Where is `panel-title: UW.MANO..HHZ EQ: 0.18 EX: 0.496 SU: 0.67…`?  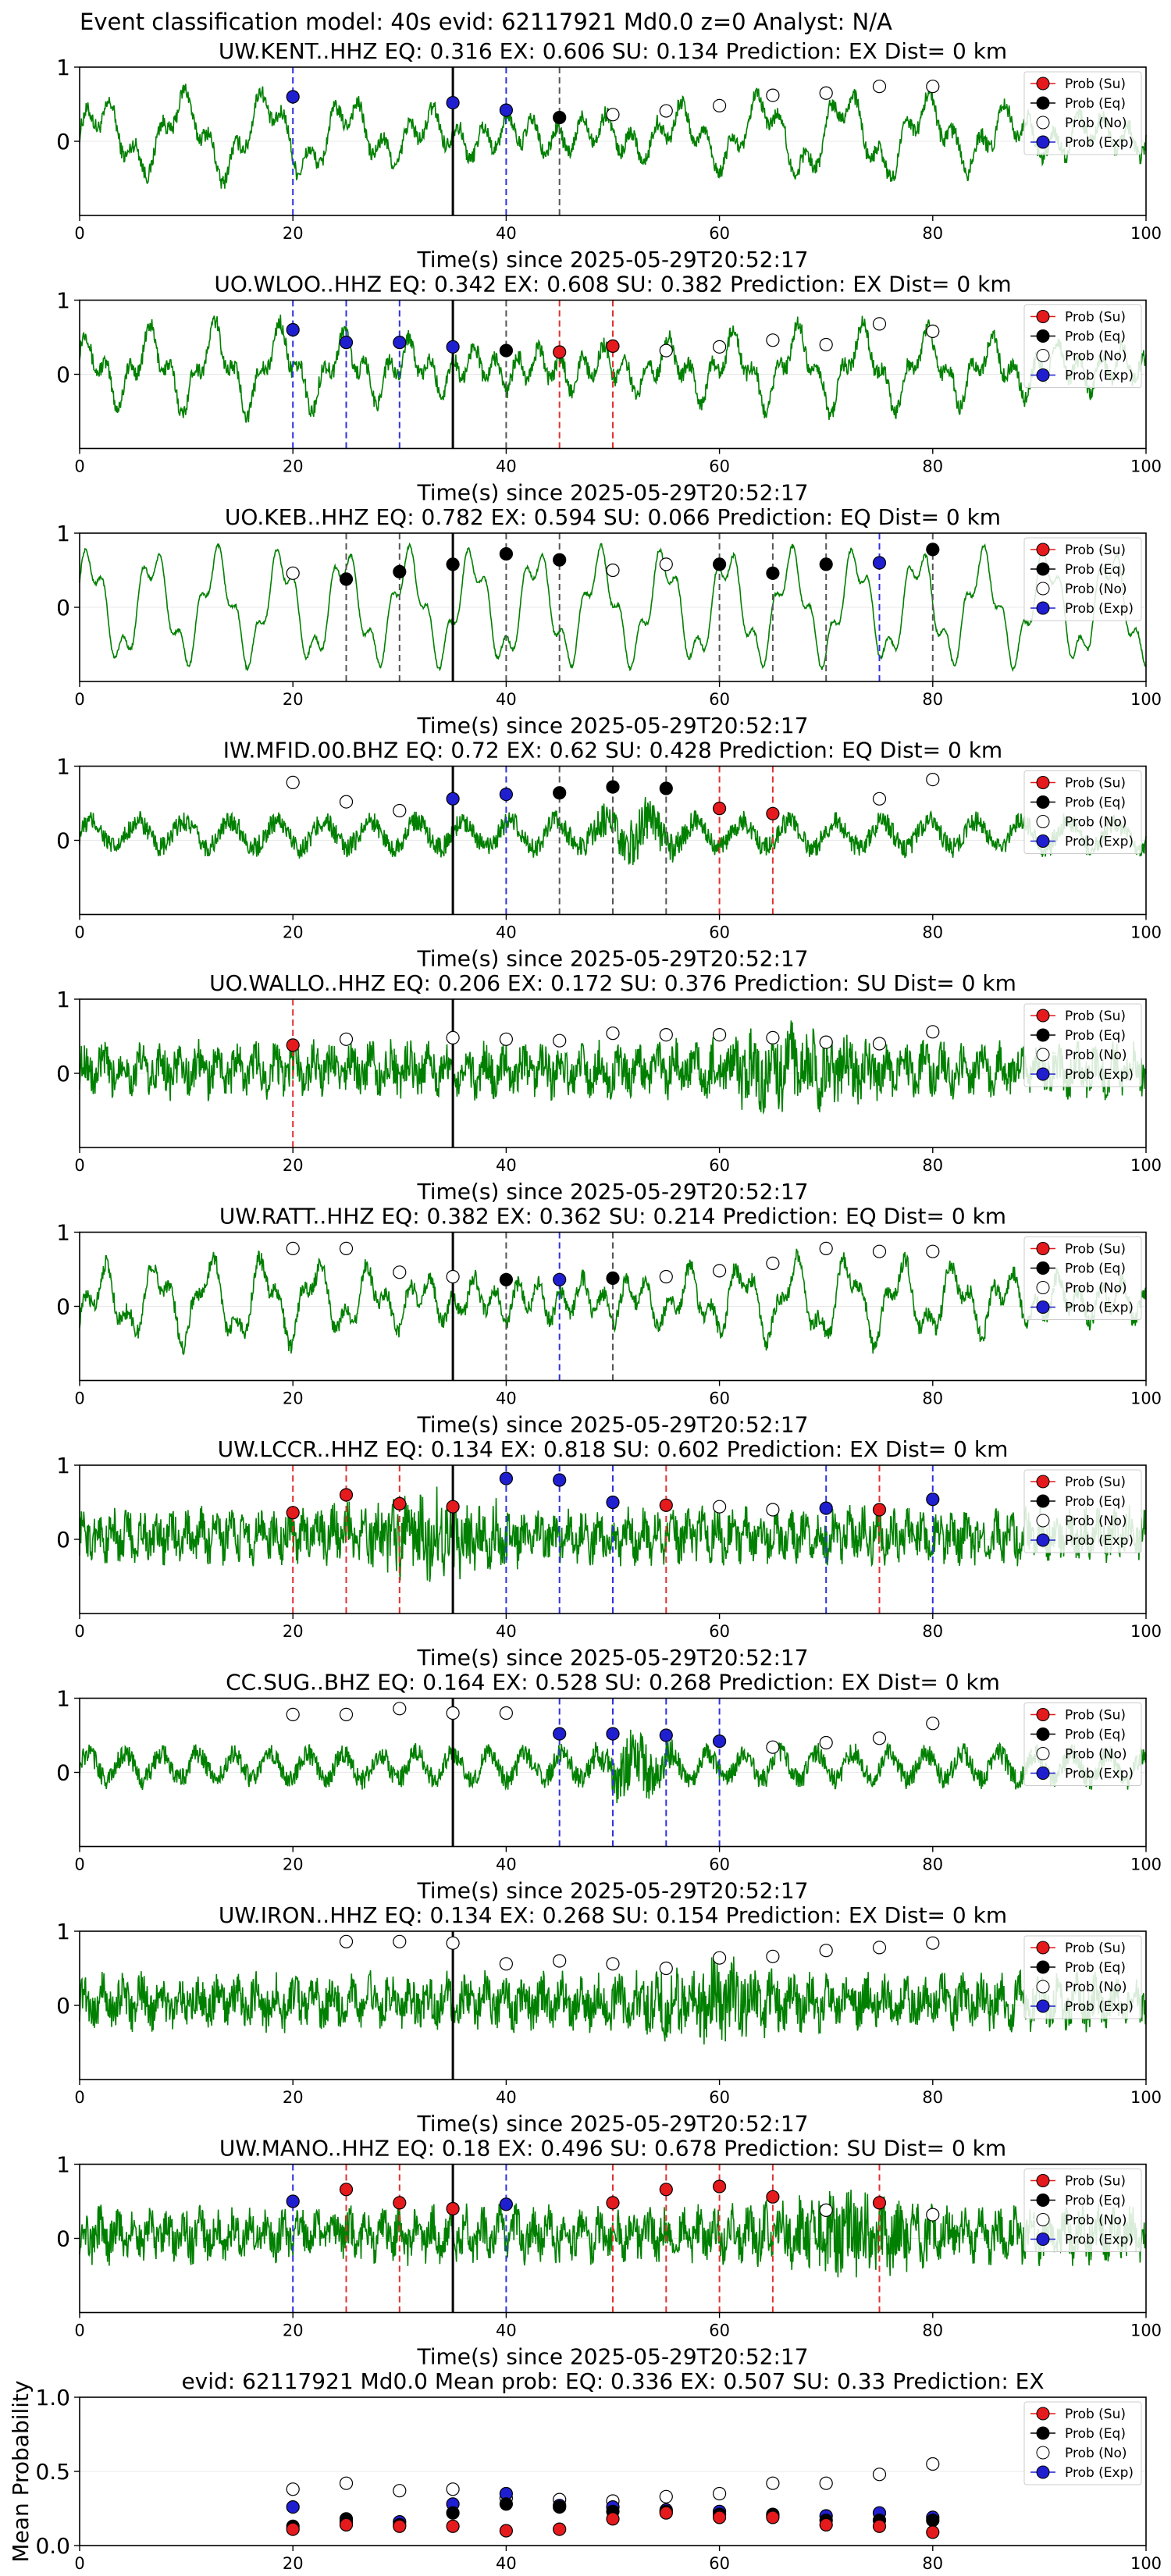
panel-title: UW.MANO..HHZ EQ: 0.18 EX: 0.496 SU: 0.67… is located at coordinates (612, 2148).